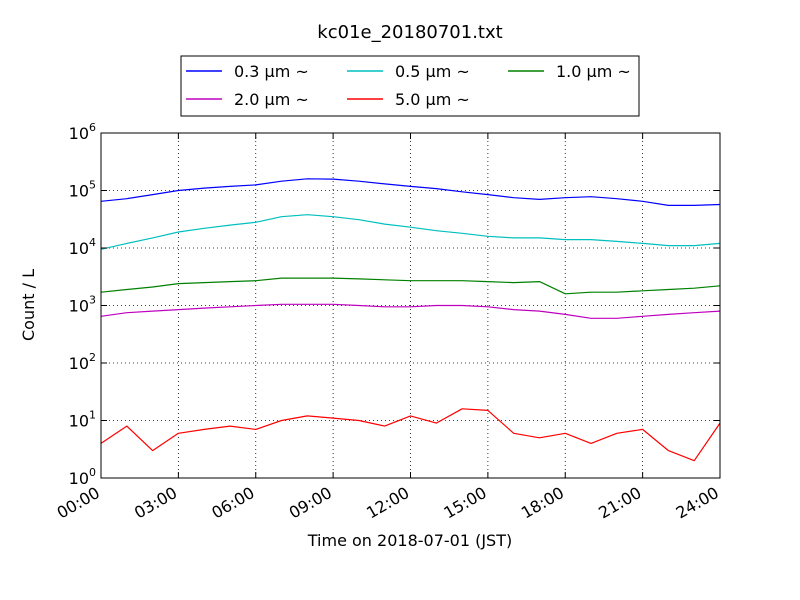 Image resolution: width=800 pixels, height=600 pixels. I want to click on x-tick-label: 03:00, so click(155, 503).